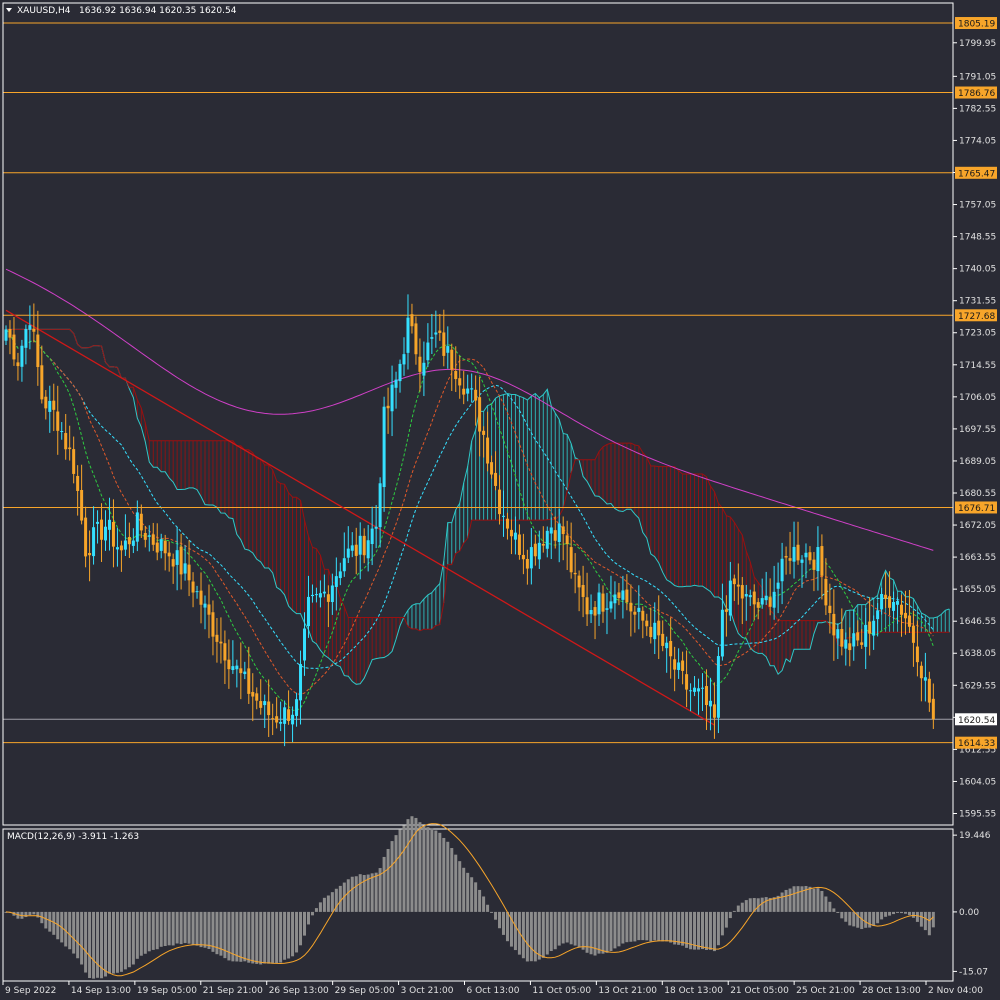 The image size is (1000, 1000). Describe the element at coordinates (977, 206) in the screenshot. I see `price-tick-label: 1757.05` at that location.